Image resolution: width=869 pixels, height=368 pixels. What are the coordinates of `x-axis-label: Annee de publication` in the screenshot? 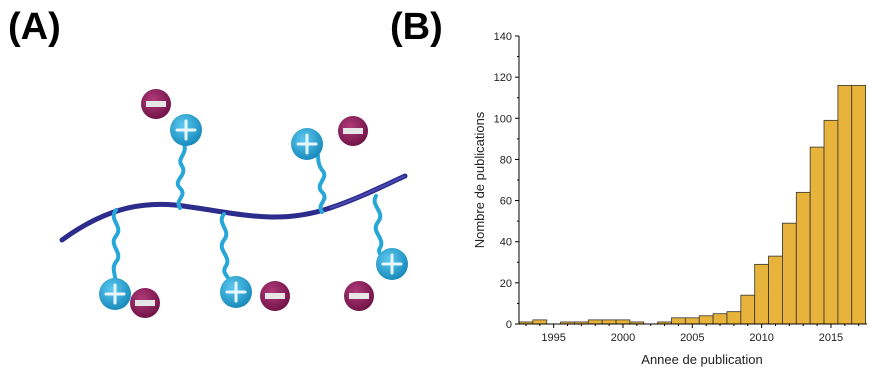 It's located at (701, 359).